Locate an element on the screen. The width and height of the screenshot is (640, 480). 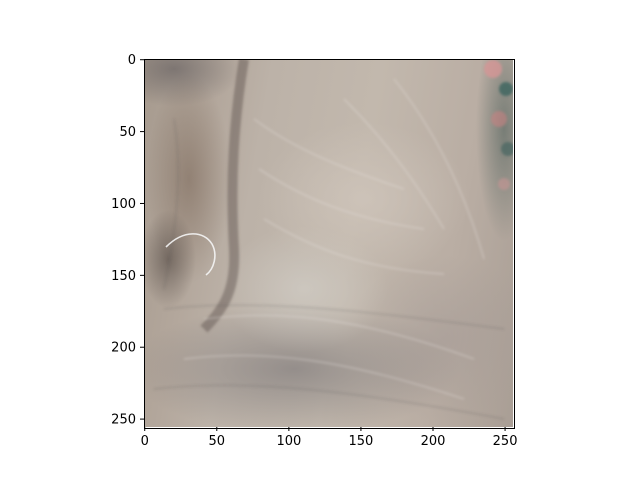
x-tick-label: 0 is located at coordinates (145, 441).